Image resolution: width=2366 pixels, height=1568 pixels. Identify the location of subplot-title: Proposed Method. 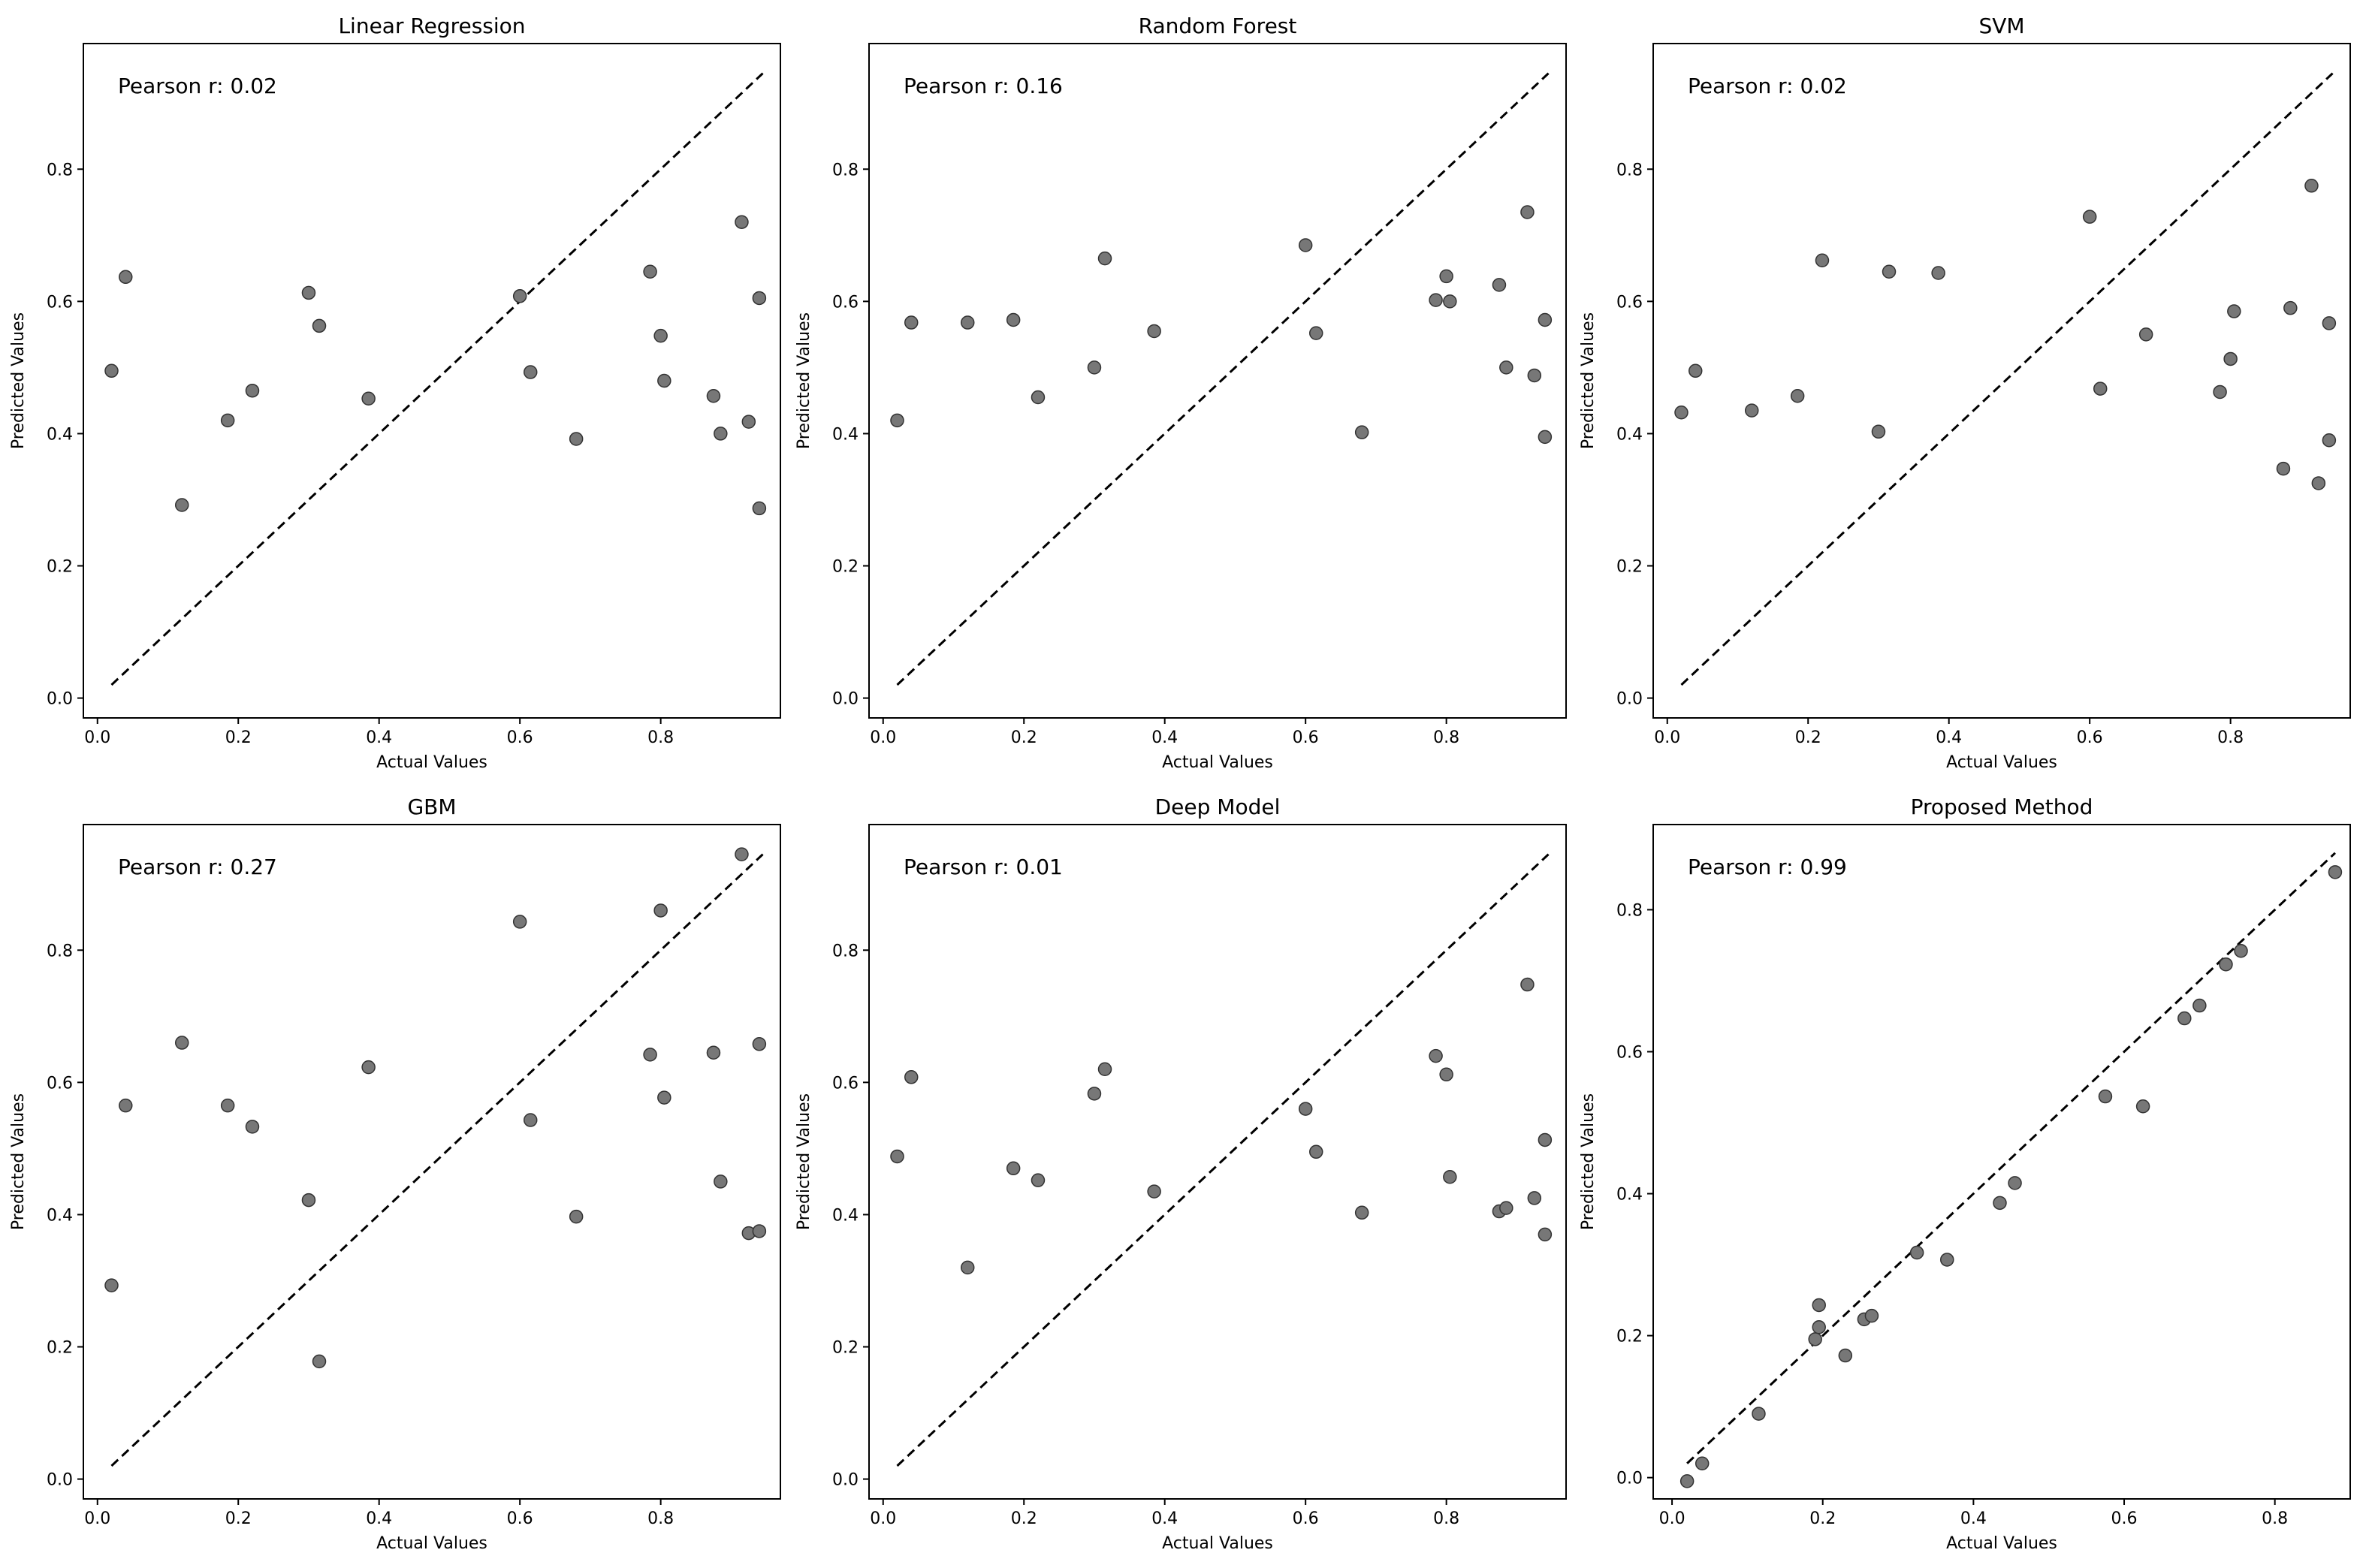
(2002, 807).